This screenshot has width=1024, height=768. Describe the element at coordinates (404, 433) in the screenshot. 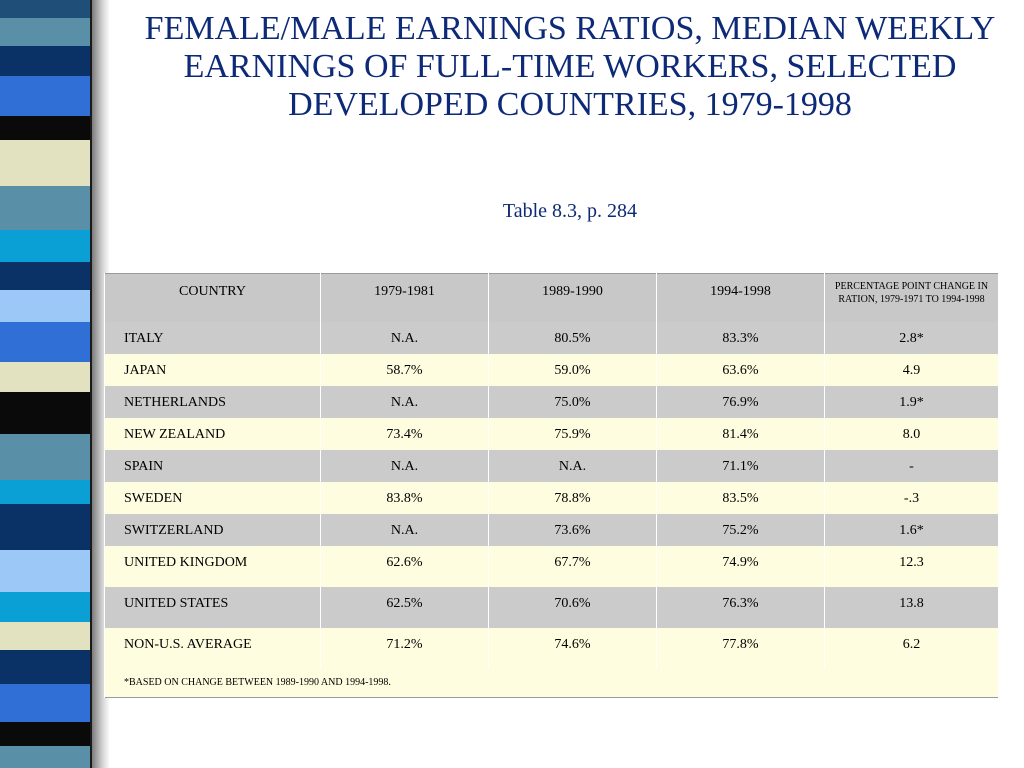

I see `cell-value: 73.4%` at that location.